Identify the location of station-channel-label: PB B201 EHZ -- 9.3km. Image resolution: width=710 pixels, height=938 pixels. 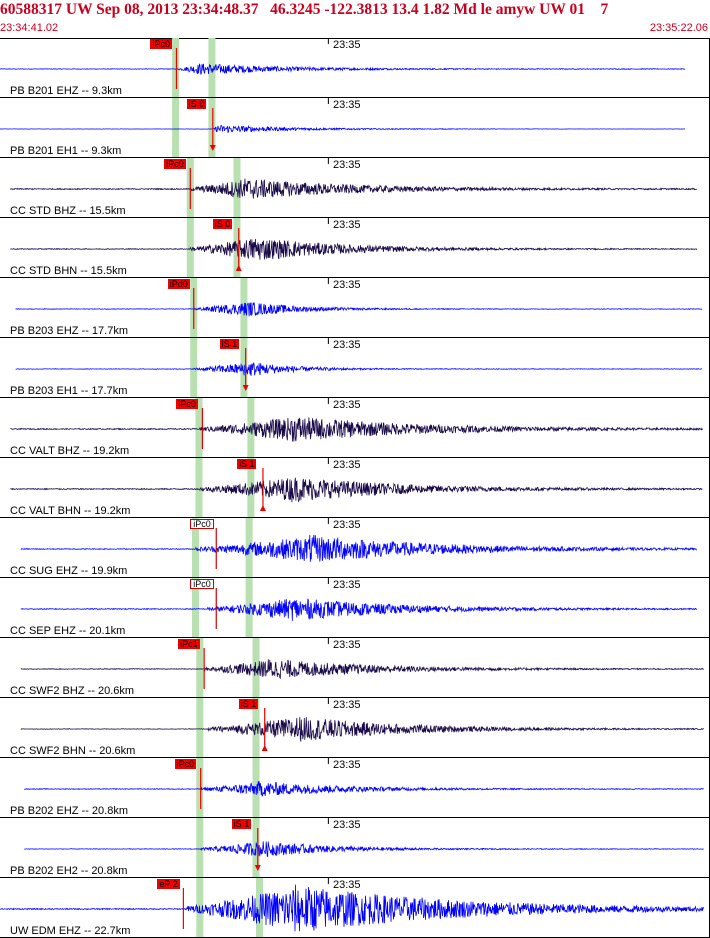
(66, 91).